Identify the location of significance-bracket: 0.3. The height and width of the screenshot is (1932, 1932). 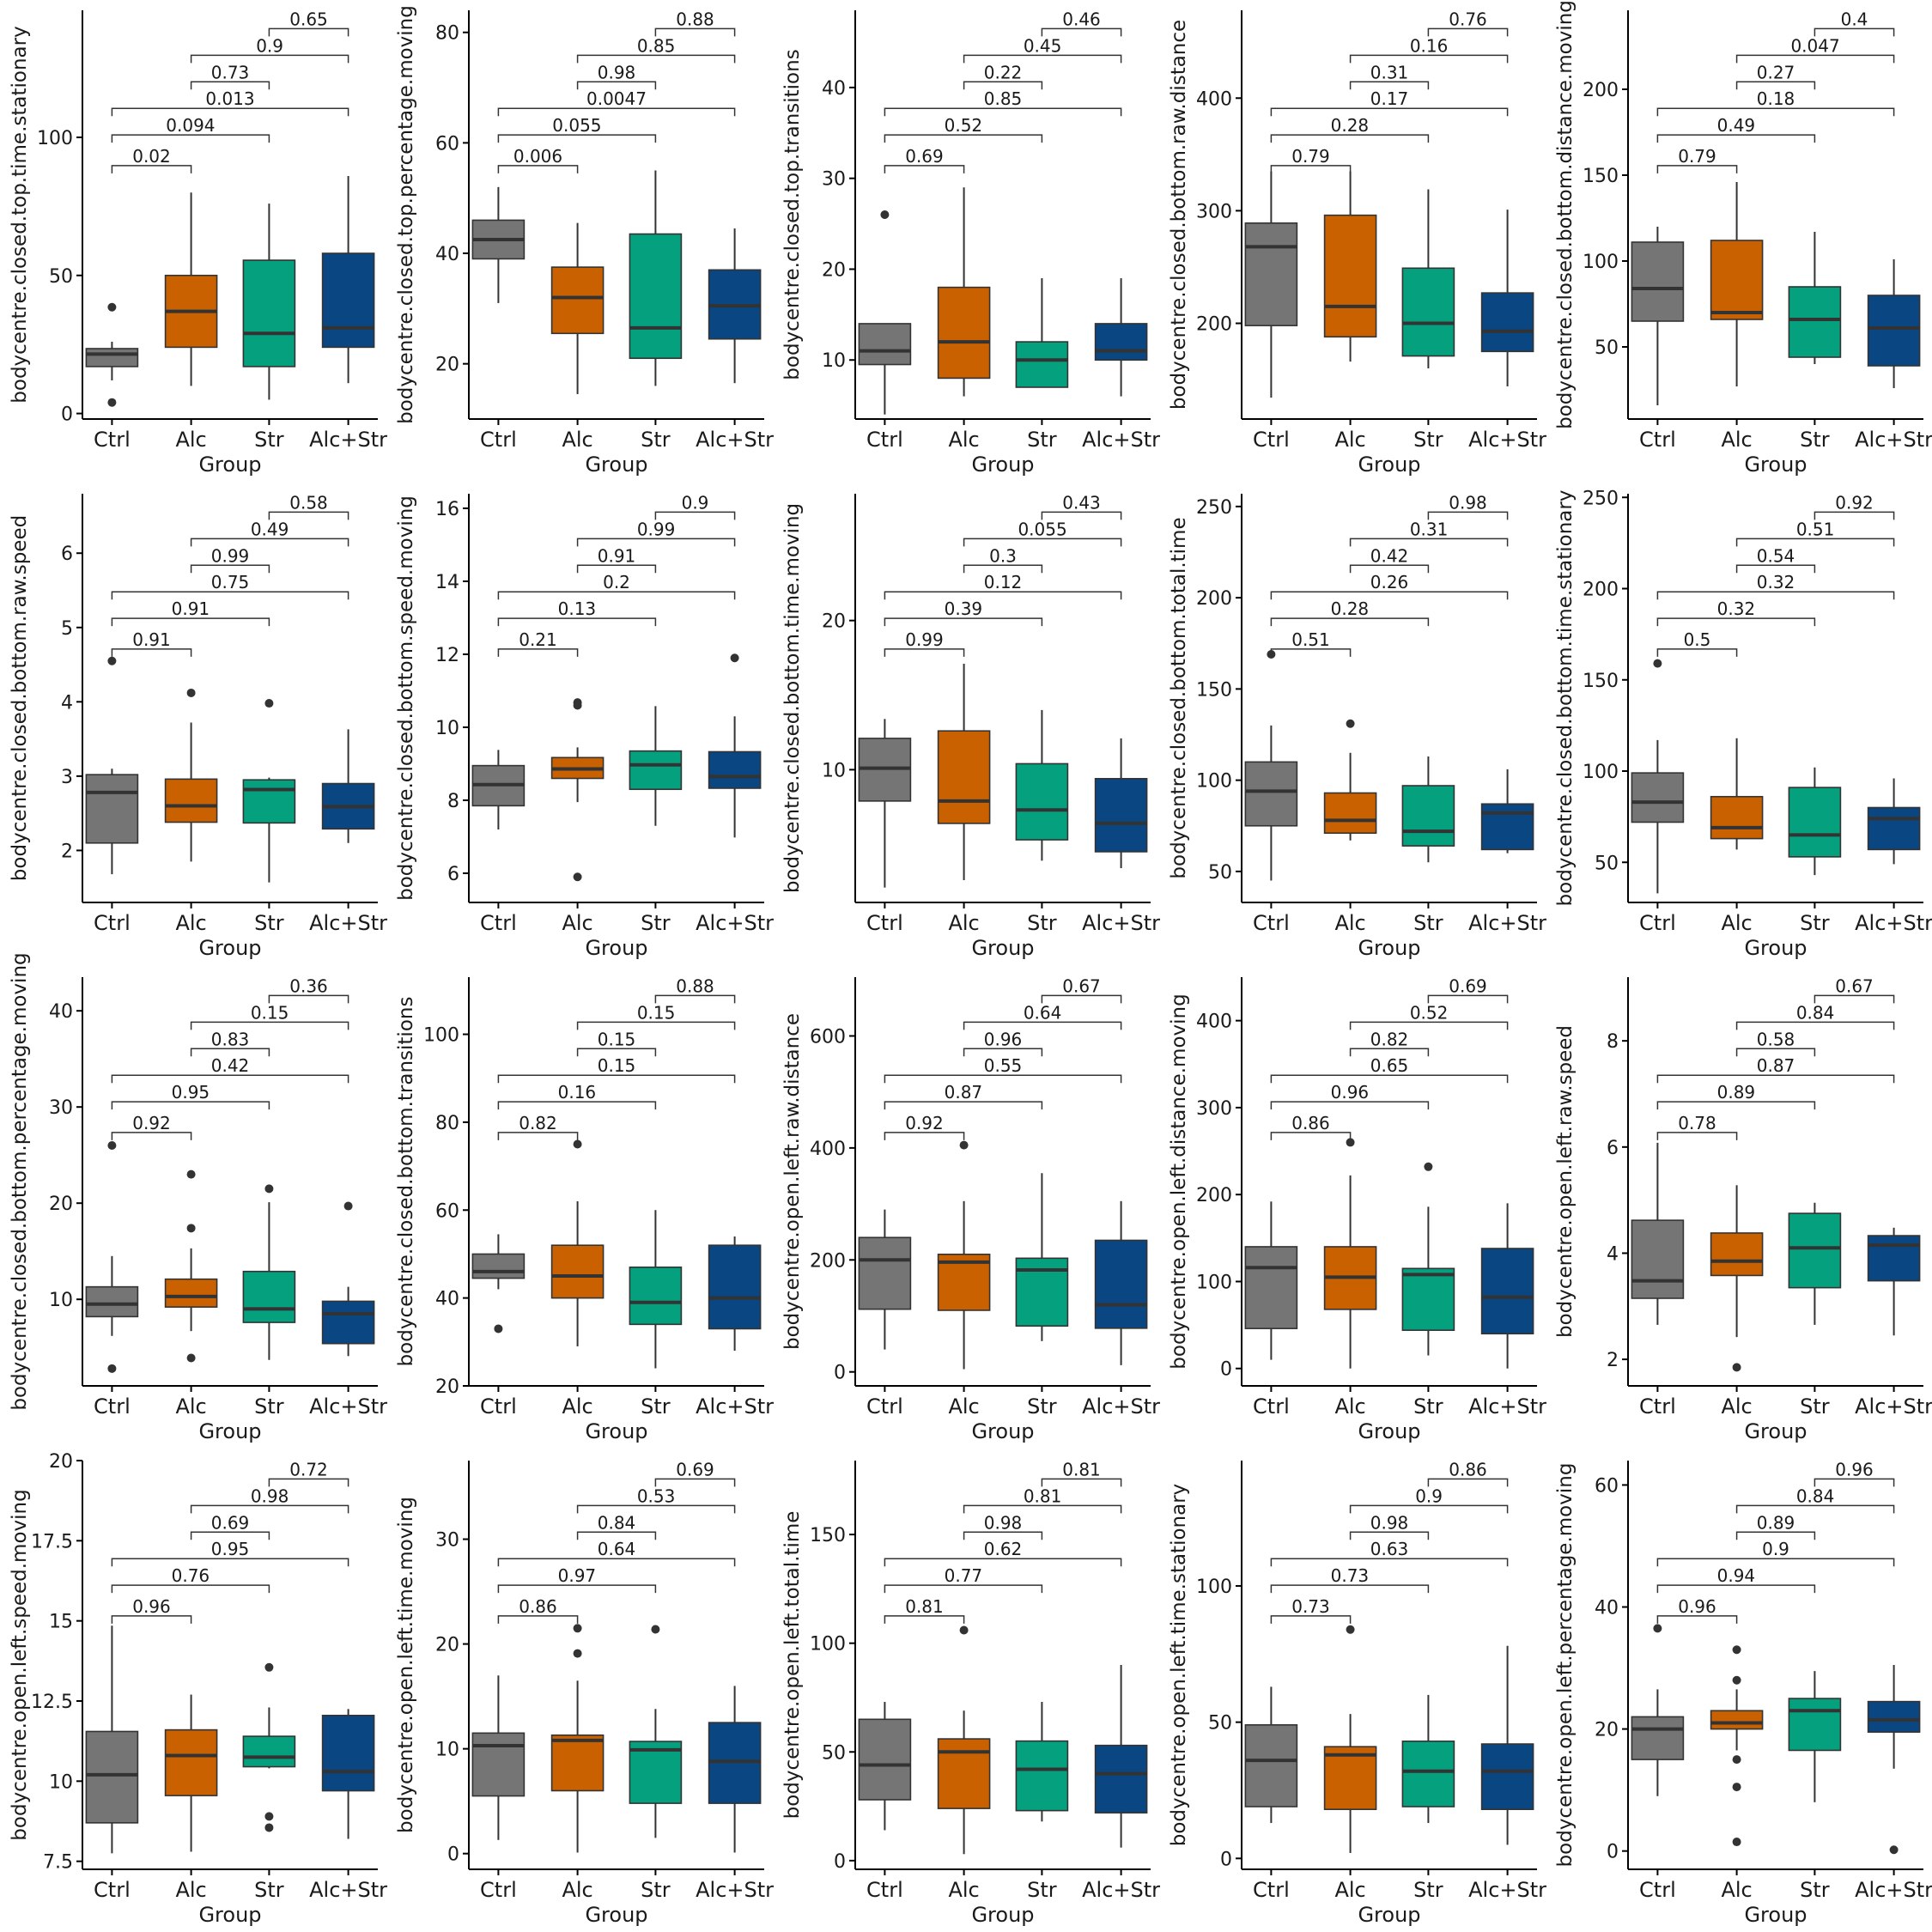
(1003, 559).